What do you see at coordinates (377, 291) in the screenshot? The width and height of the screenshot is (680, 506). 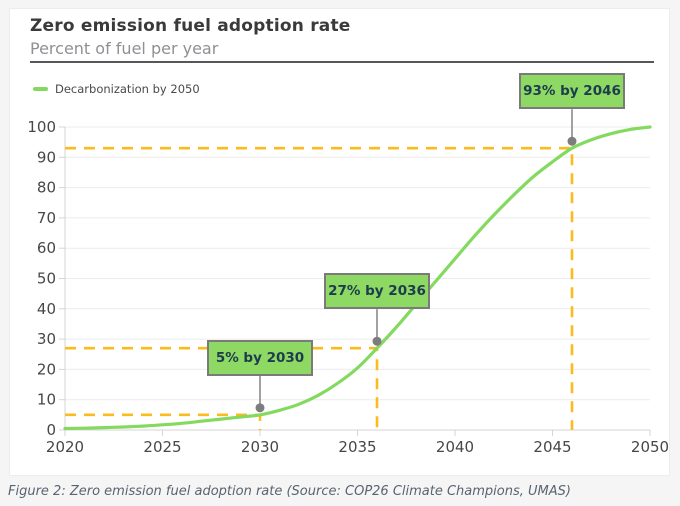 I see `annotation-box: 27% by 2036` at bounding box center [377, 291].